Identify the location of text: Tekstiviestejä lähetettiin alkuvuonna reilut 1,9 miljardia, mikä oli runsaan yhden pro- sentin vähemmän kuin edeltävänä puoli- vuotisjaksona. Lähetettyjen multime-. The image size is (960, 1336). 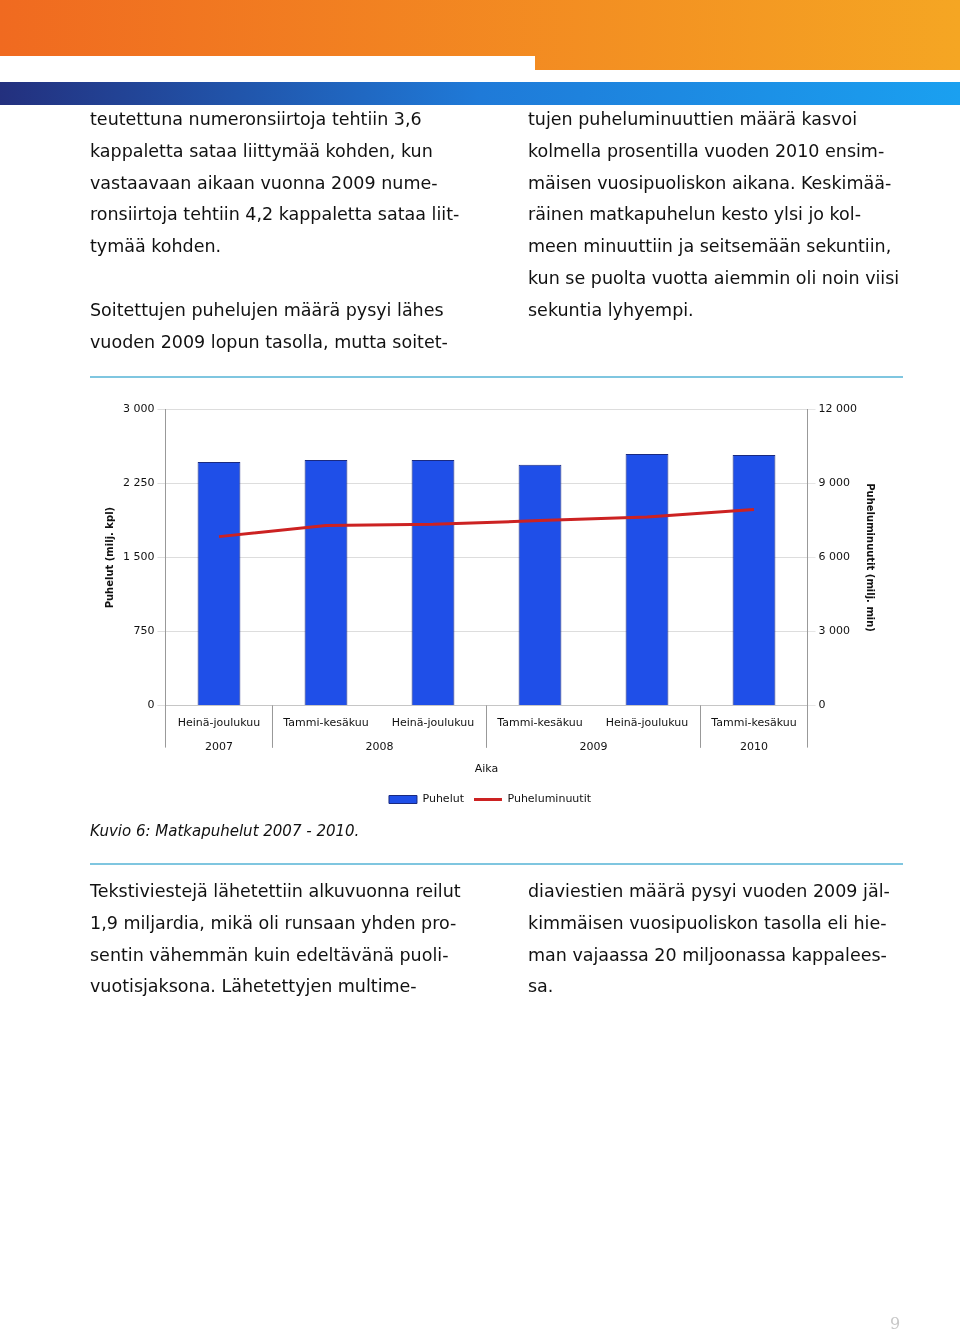
(275, 939).